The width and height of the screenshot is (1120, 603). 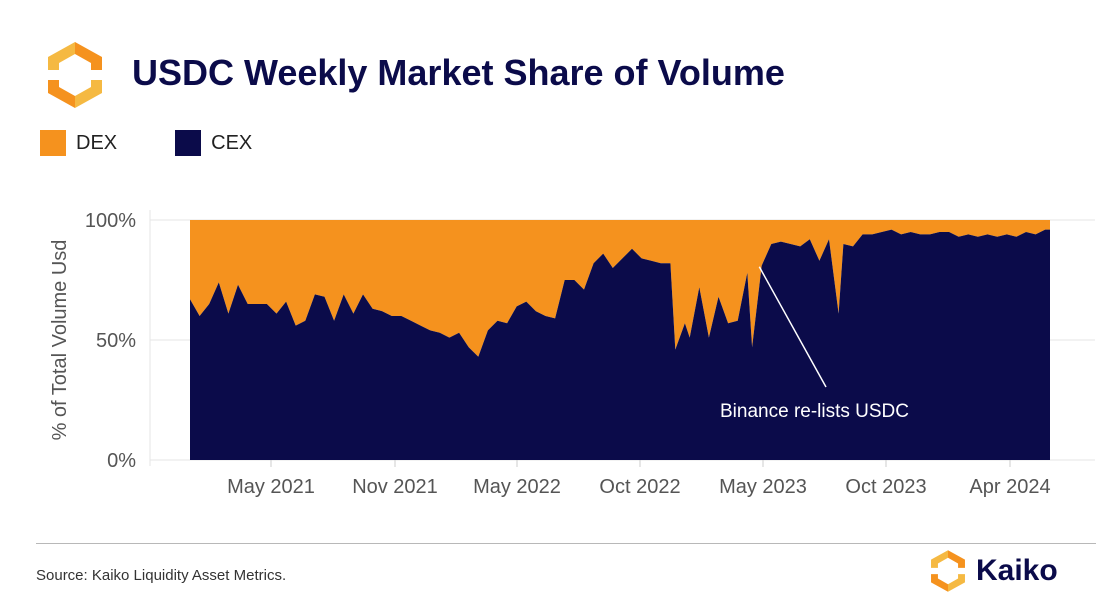 What do you see at coordinates (1009, 487) in the screenshot?
I see `x-tick-label: Apr 2024` at bounding box center [1009, 487].